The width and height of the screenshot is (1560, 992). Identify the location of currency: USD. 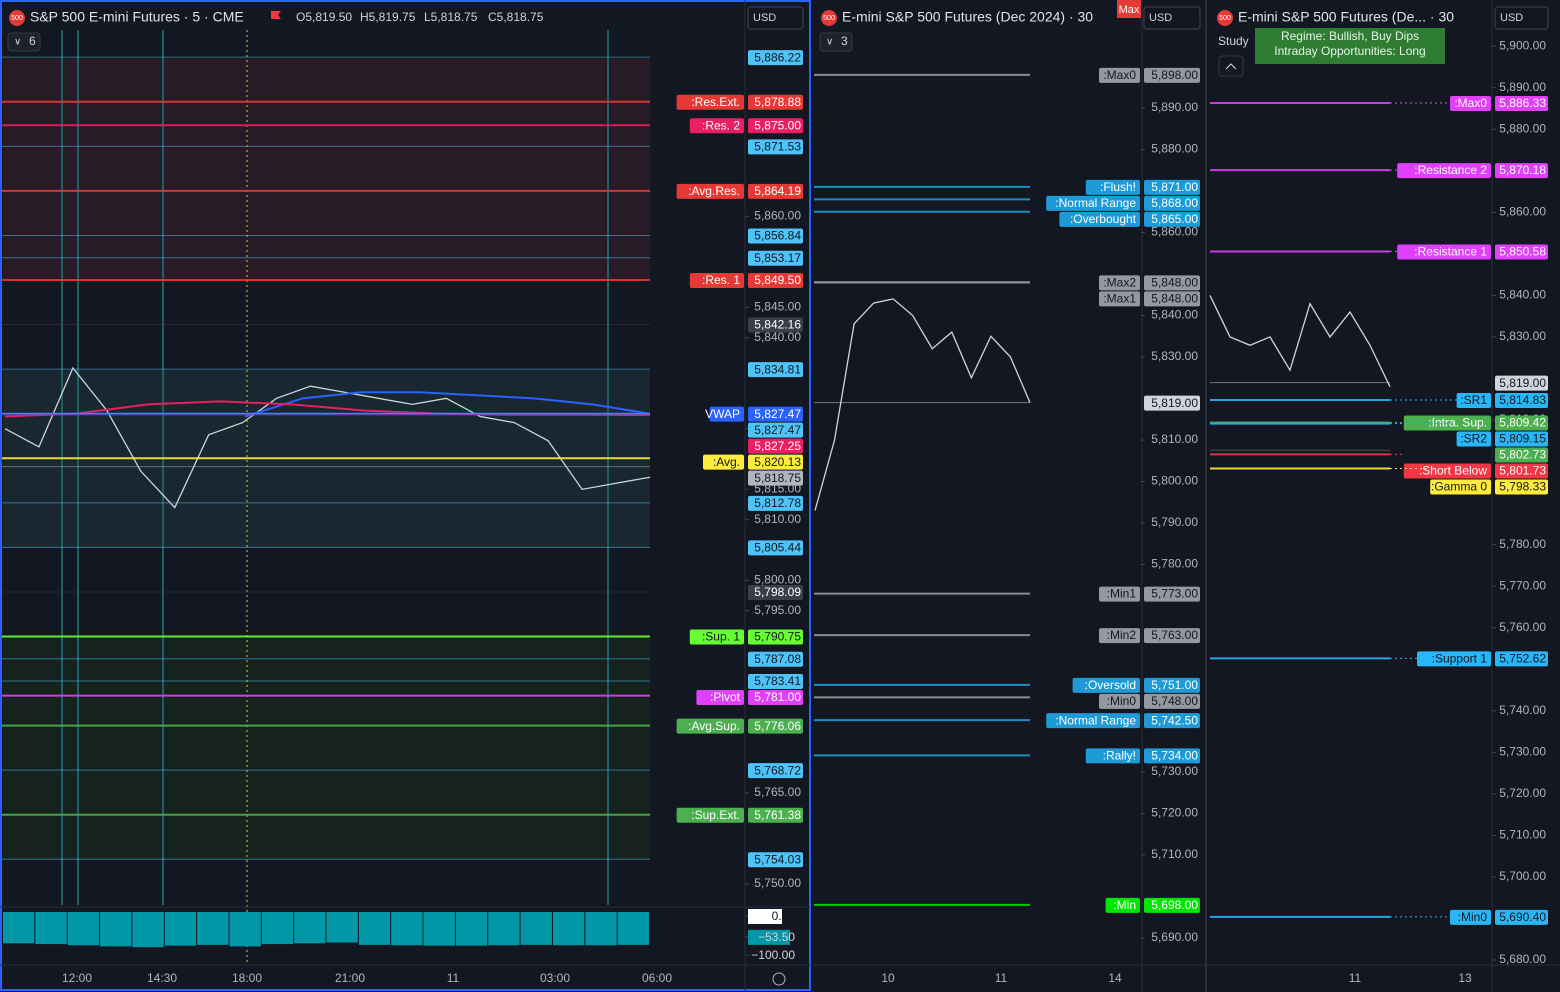
(1511, 18).